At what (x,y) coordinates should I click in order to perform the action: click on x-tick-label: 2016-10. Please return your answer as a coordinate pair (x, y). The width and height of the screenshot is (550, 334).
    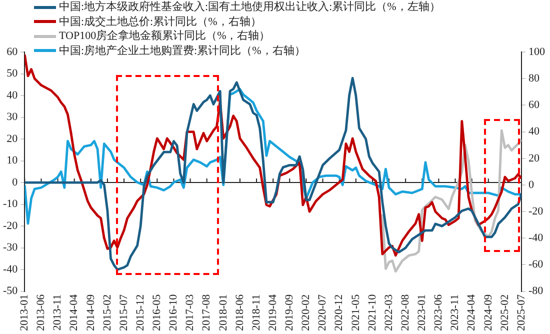
    Looking at the image, I should click on (174, 313).